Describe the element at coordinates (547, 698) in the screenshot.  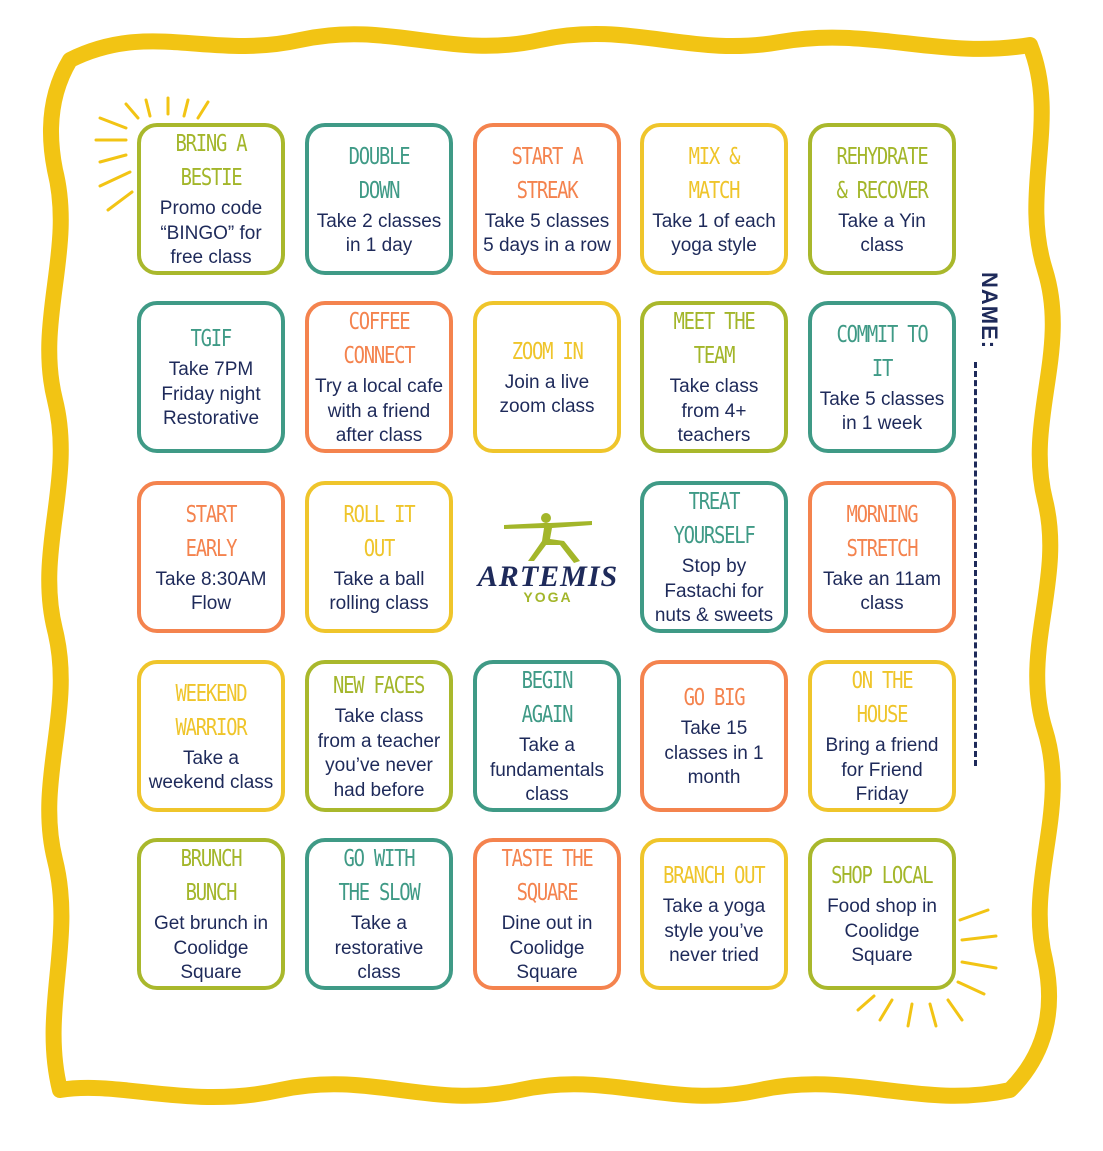
I see `bingo-square-title: BEGIN AGAIN` at that location.